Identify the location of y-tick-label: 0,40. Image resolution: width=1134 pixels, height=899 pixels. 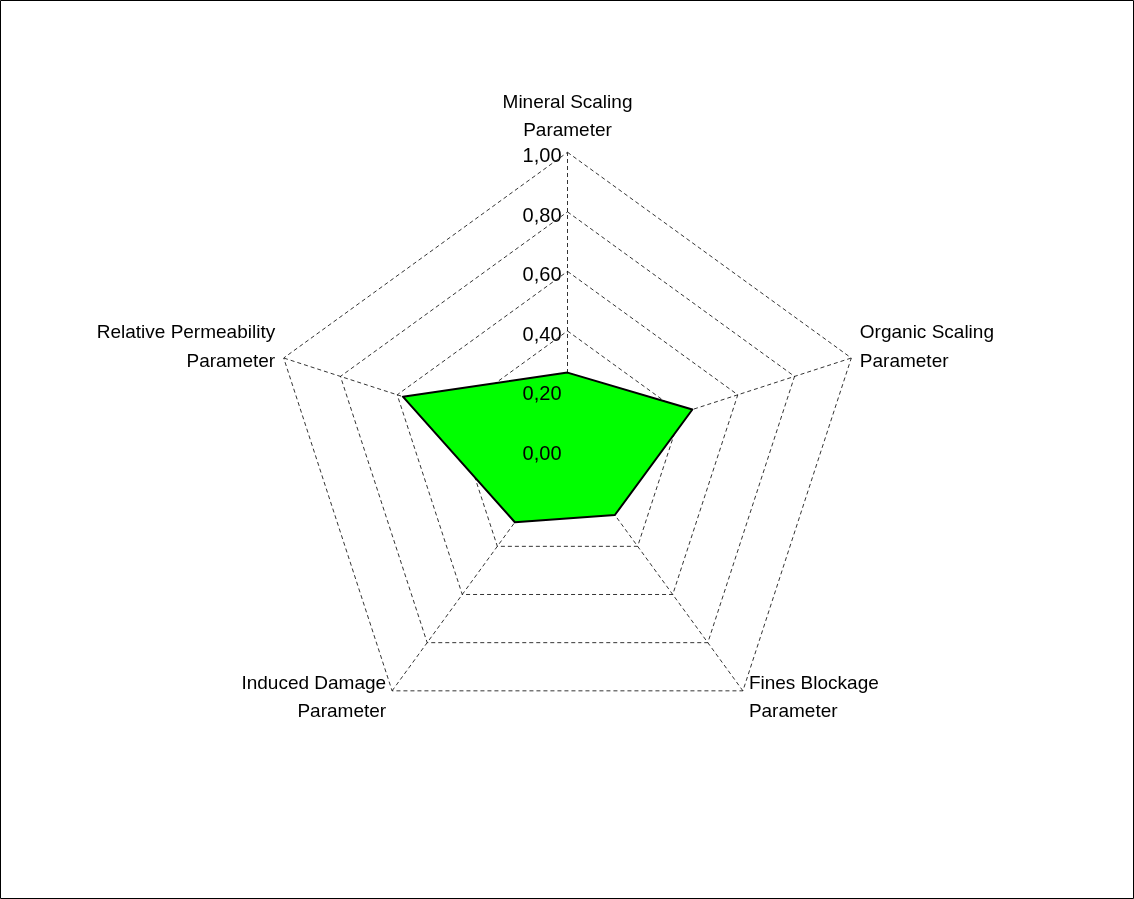
(542, 333).